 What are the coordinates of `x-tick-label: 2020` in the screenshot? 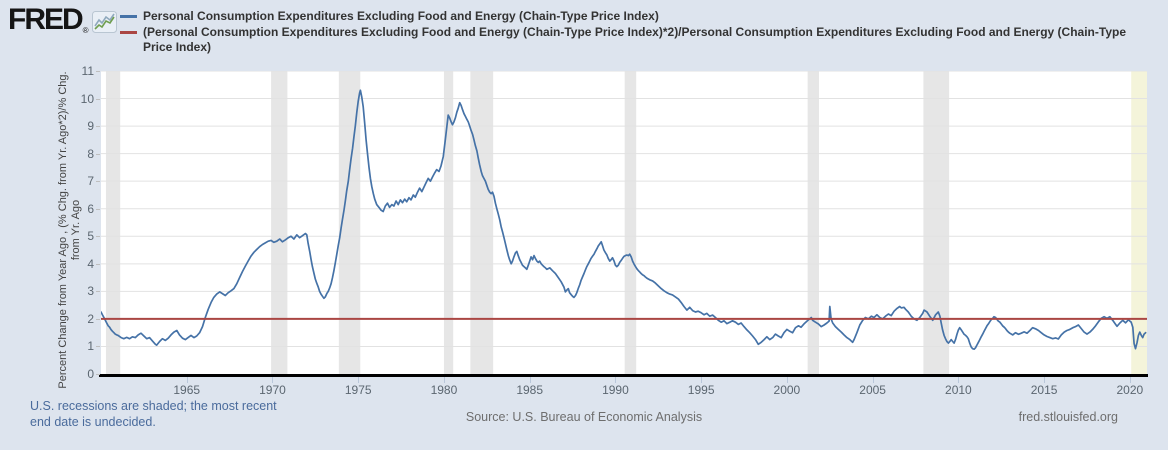 It's located at (1130, 390).